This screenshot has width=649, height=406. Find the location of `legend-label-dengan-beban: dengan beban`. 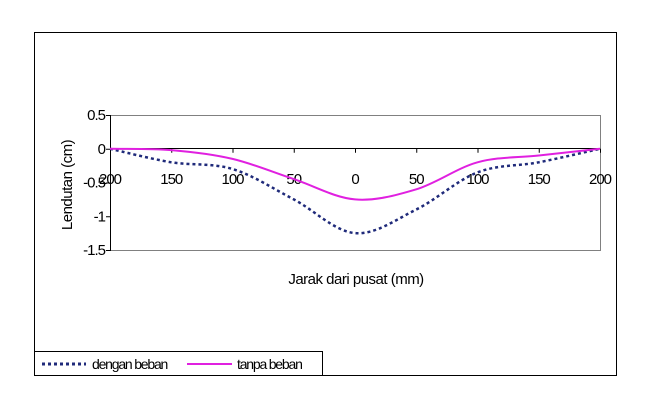

legend-label-dengan-beban: dengan beban is located at coordinates (130, 364).